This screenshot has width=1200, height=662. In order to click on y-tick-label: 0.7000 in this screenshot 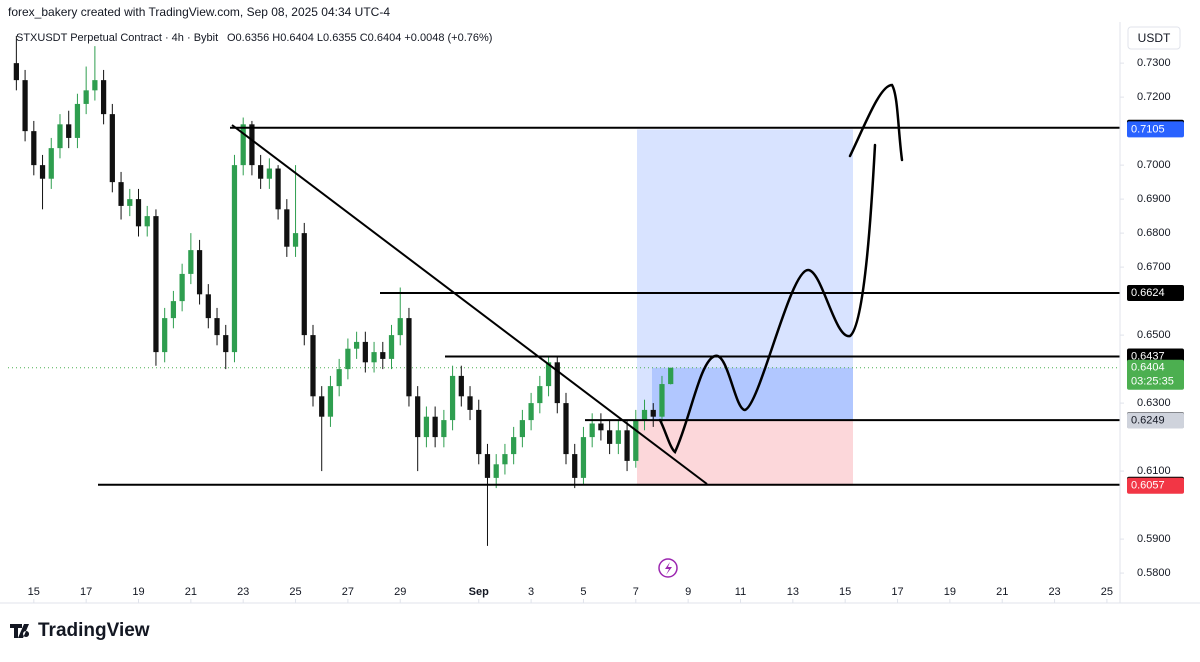, I will do `click(1154, 165)`.